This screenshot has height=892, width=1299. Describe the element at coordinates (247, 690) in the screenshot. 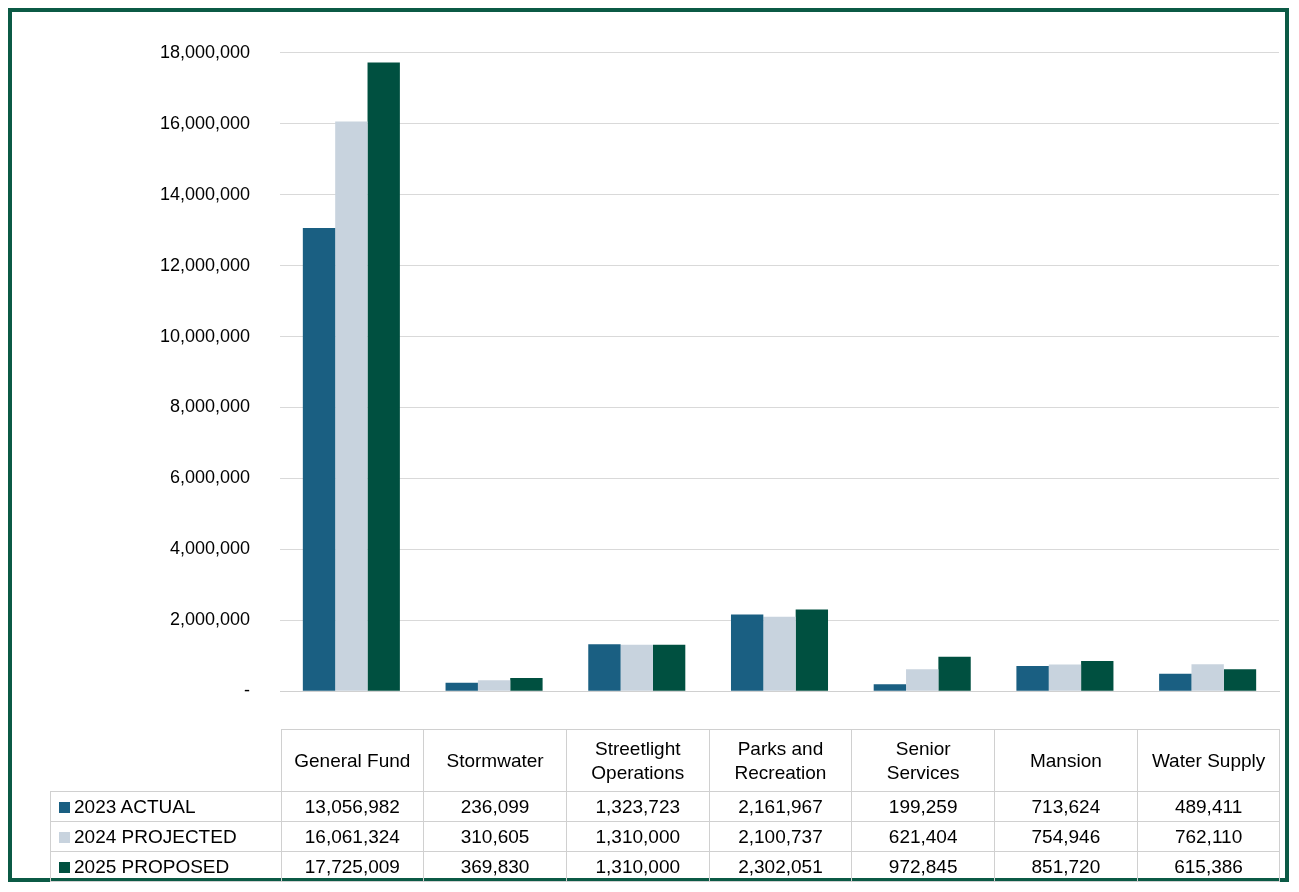

I see `y-tick-label: -` at that location.